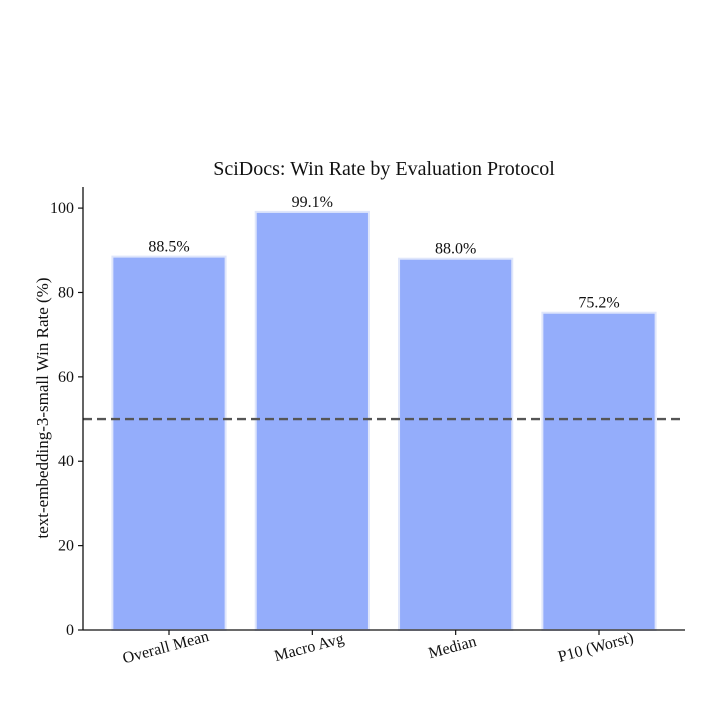 The image size is (711, 713). Describe the element at coordinates (66, 546) in the screenshot. I see `y-tick-label-1: 20` at that location.